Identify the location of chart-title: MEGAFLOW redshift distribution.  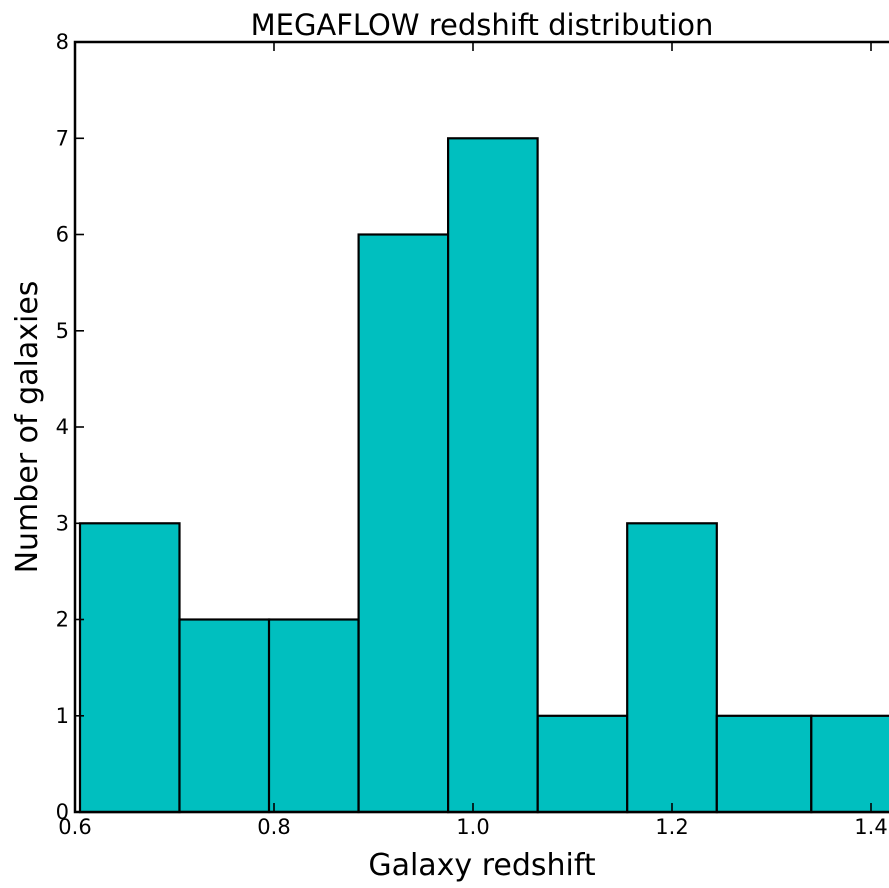
(482, 25).